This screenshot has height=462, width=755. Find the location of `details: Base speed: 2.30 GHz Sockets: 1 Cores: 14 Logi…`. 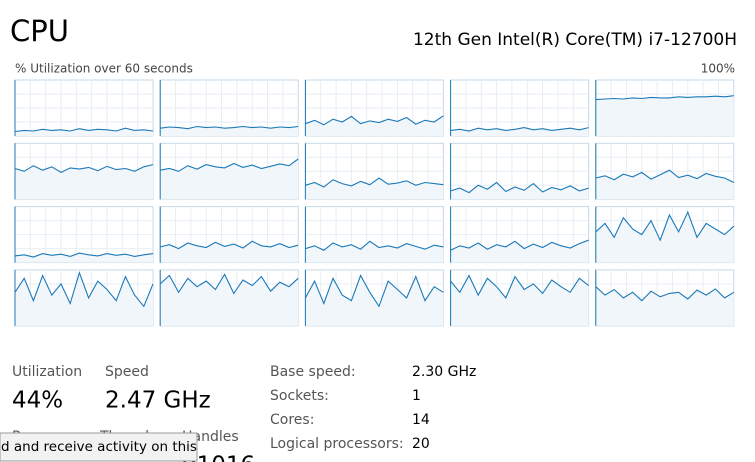

details: Base speed: 2.30 GHz Sockets: 1 Cores: 14 Logi… is located at coordinates (373, 408).